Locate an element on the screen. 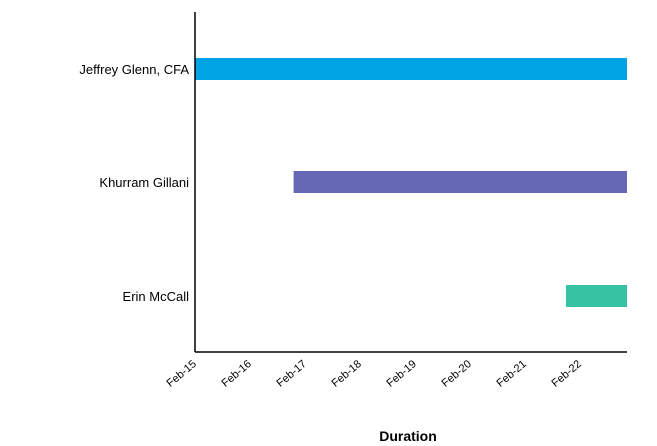  x-tick-label-8: Feb-22 is located at coordinates (567, 374).